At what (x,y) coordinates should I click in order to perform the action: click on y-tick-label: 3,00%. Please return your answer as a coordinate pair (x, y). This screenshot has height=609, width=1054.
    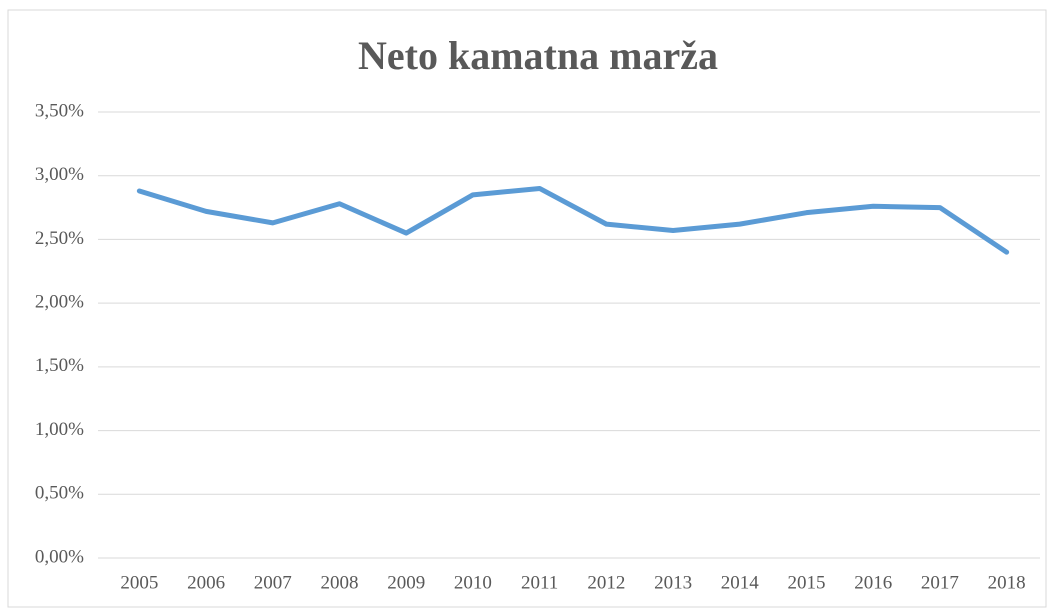
    Looking at the image, I should click on (59, 174).